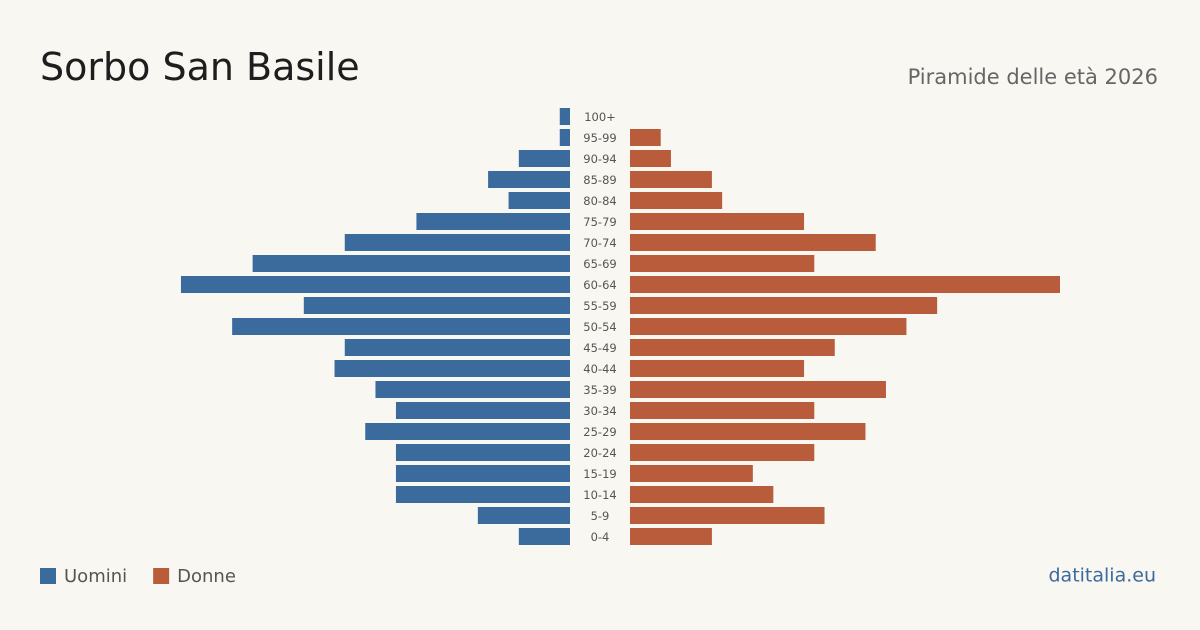 This screenshot has height=630, width=1200. I want to click on category-label: 70-74, so click(599, 243).